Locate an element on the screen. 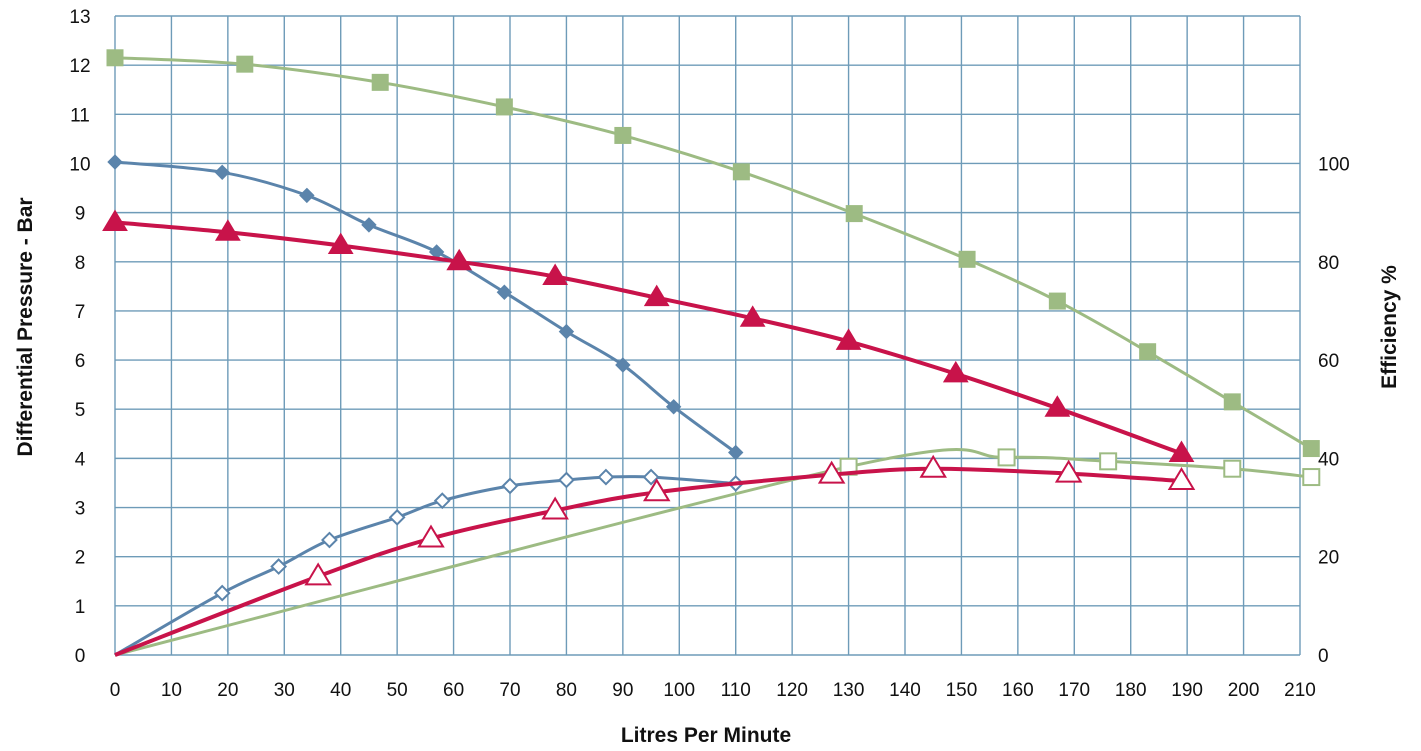  x-tick-label: 50 is located at coordinates (397, 690).